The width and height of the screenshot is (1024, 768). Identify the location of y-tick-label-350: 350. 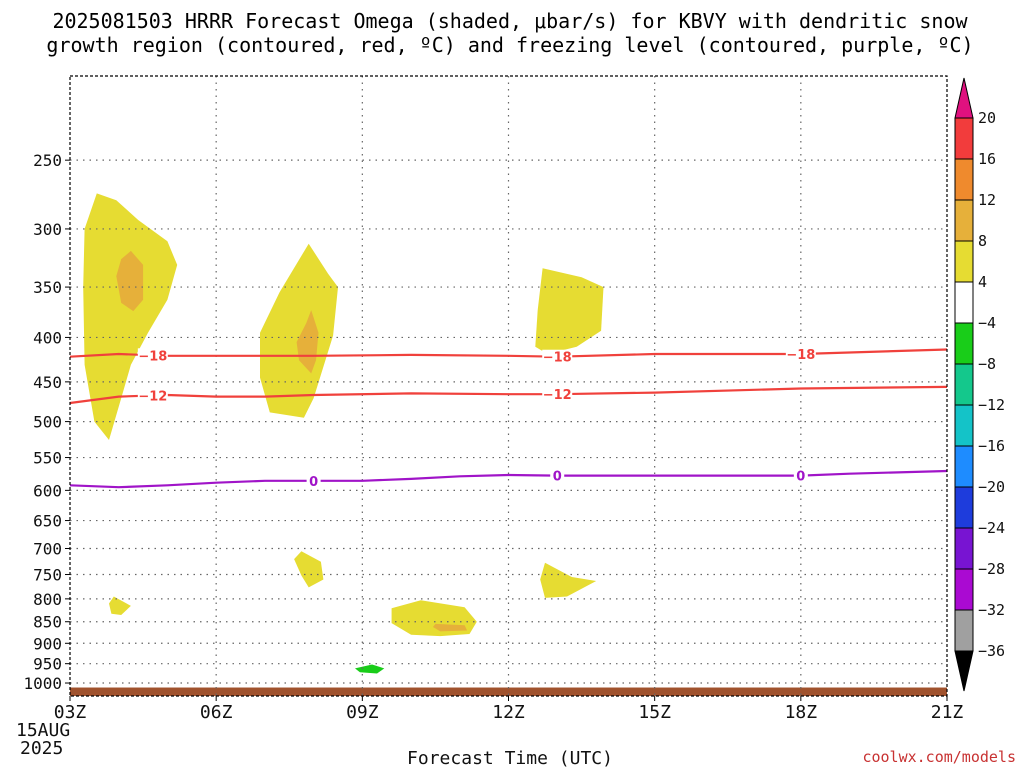
(47, 287).